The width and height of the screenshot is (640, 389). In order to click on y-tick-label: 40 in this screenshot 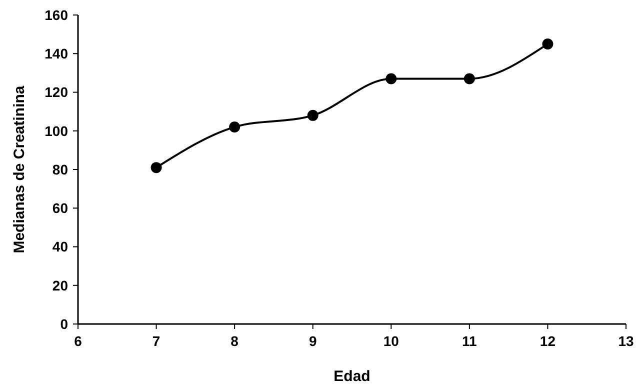, I will do `click(60, 246)`.